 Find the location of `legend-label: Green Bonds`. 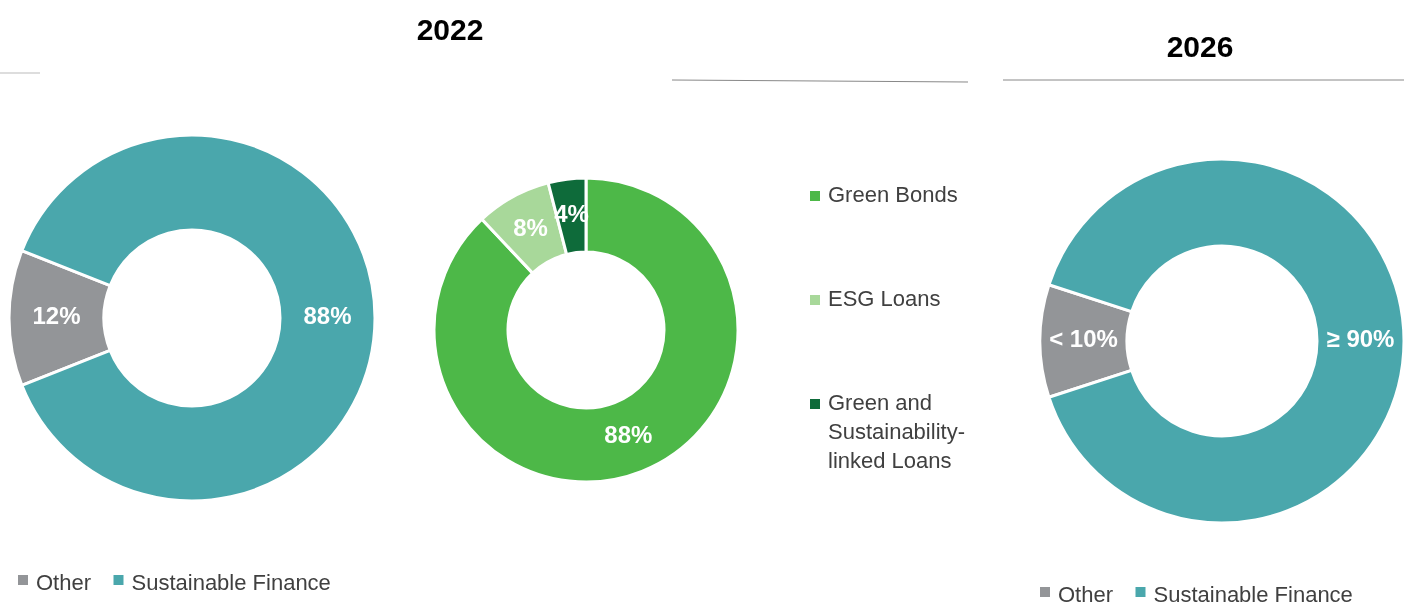

legend-label: Green Bonds is located at coordinates (893, 194).